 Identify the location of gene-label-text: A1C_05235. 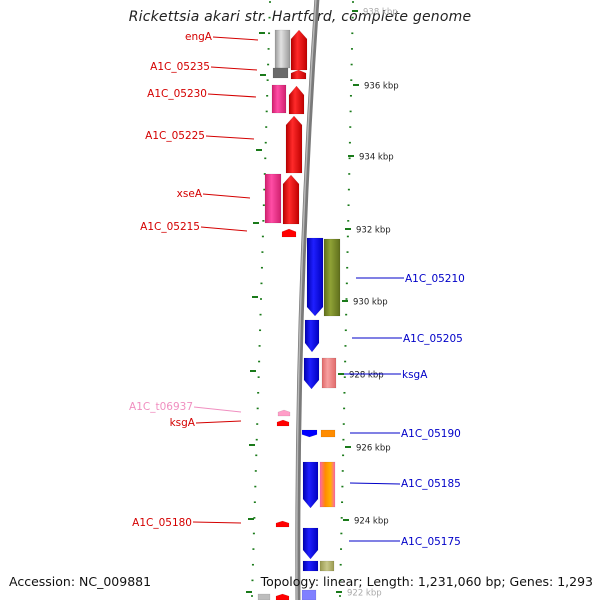
(180, 67).